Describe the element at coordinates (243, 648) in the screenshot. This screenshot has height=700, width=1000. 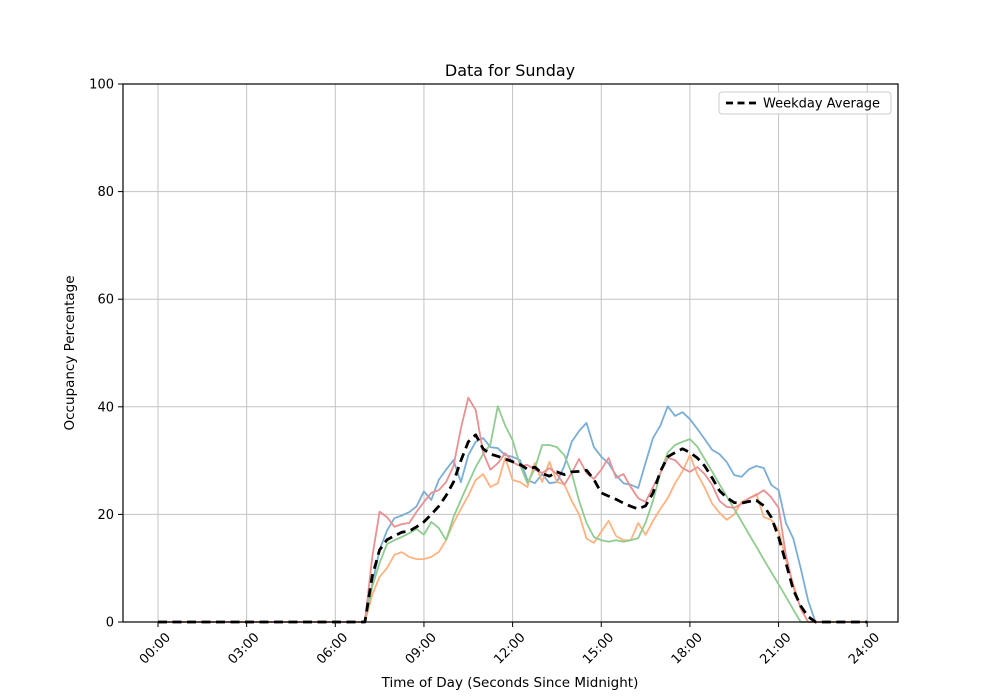
I see `x-tick-label-03:00: 03:00` at that location.